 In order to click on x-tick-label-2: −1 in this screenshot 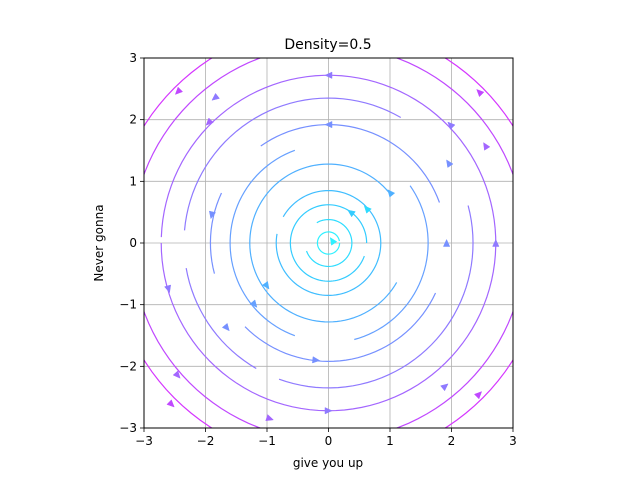, I will do `click(267, 441)`.